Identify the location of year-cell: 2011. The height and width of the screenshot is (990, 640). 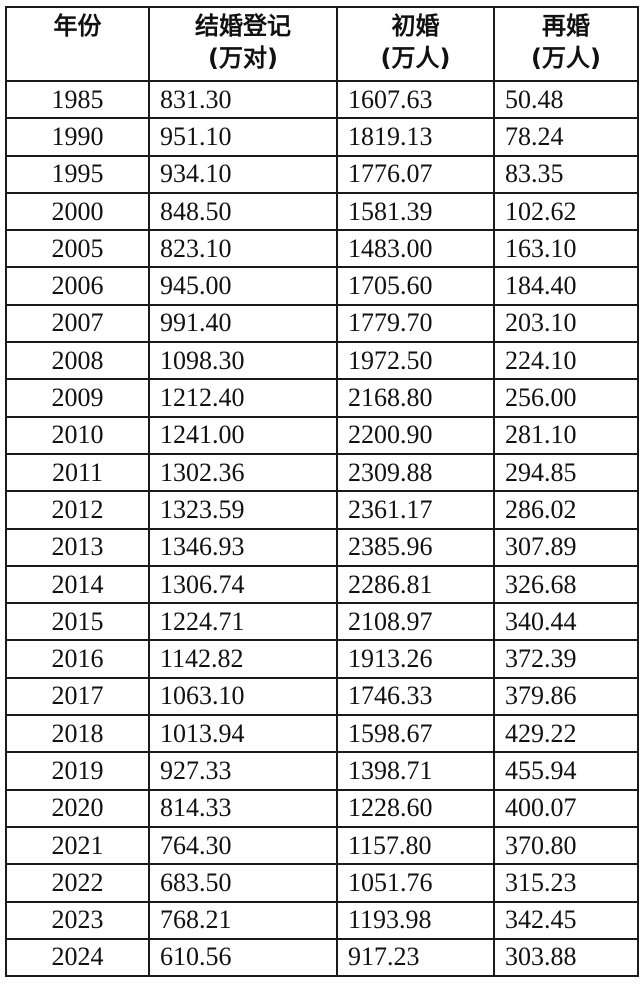
(77, 472).